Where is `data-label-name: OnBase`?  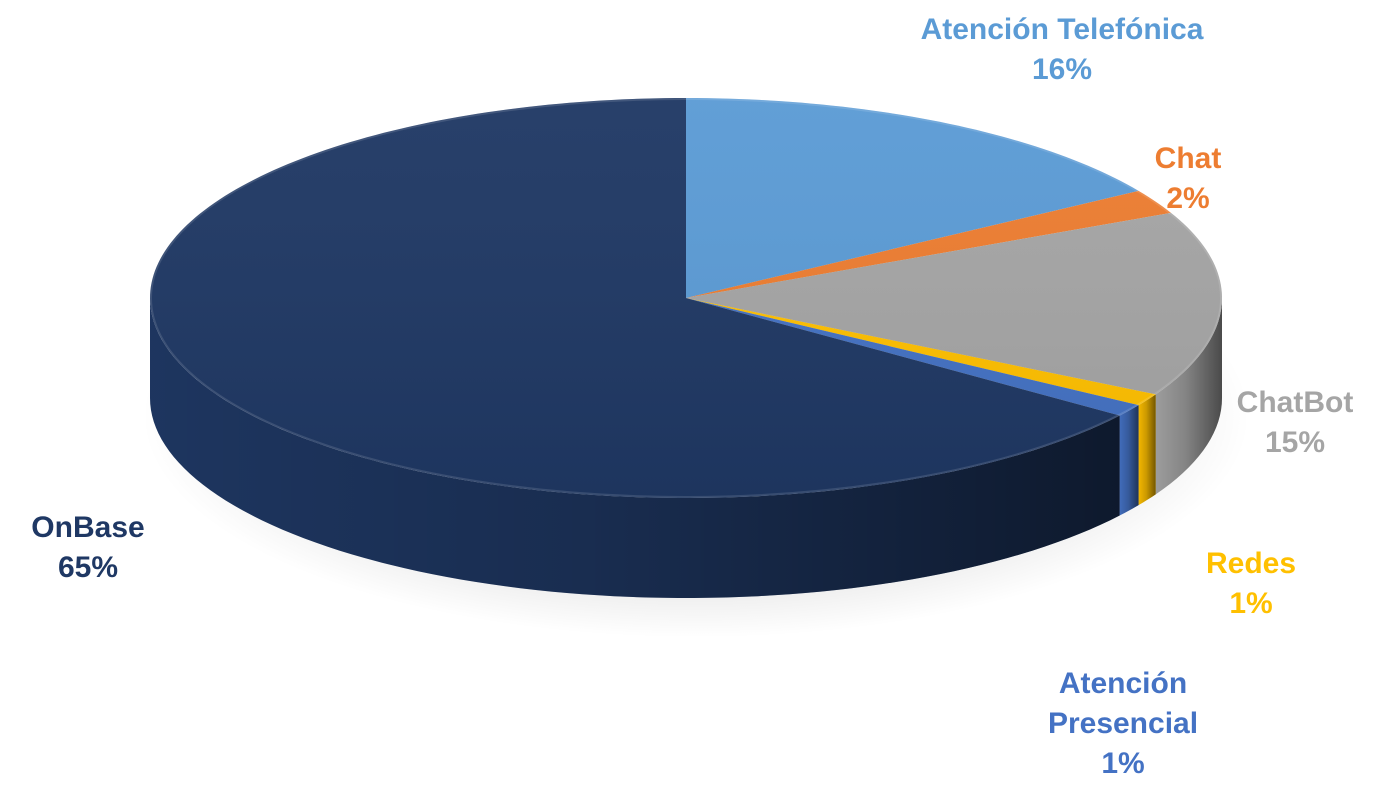 data-label-name: OnBase is located at coordinates (88, 527).